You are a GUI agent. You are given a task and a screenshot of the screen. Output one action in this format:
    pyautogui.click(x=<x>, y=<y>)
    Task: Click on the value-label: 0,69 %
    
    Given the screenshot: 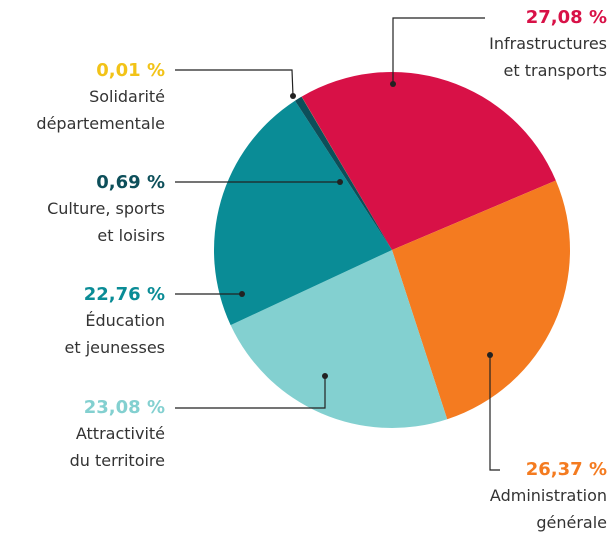 What is the action you would take?
    pyautogui.click(x=130, y=182)
    